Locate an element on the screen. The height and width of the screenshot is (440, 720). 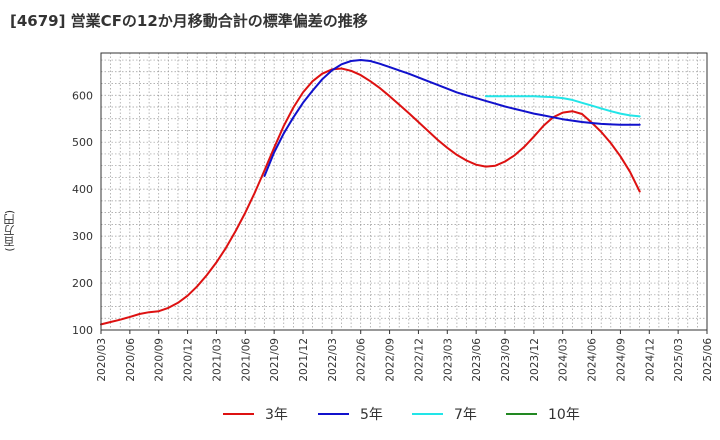
chart-title: [4679] 営業CFの12か月移動合計の標準偏差の推移 is located at coordinates (189, 21).